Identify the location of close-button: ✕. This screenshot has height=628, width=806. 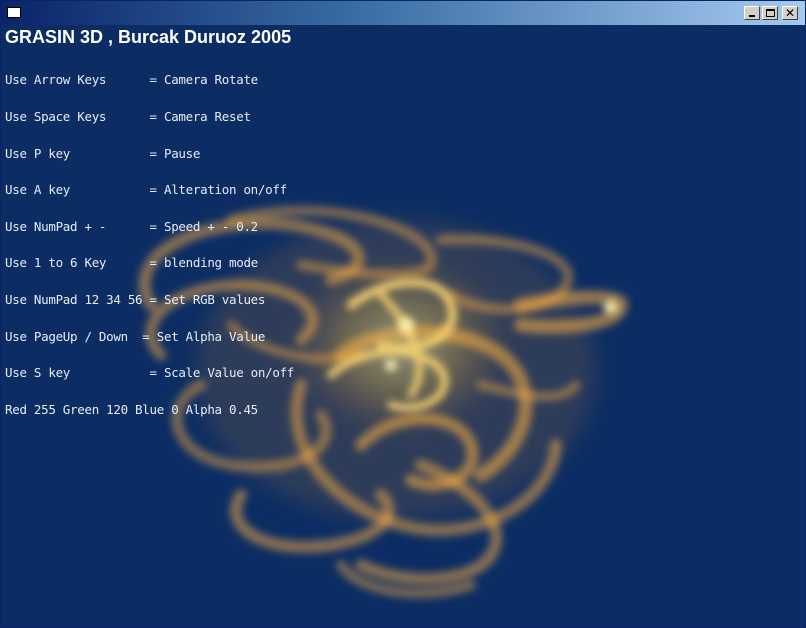
(790, 13).